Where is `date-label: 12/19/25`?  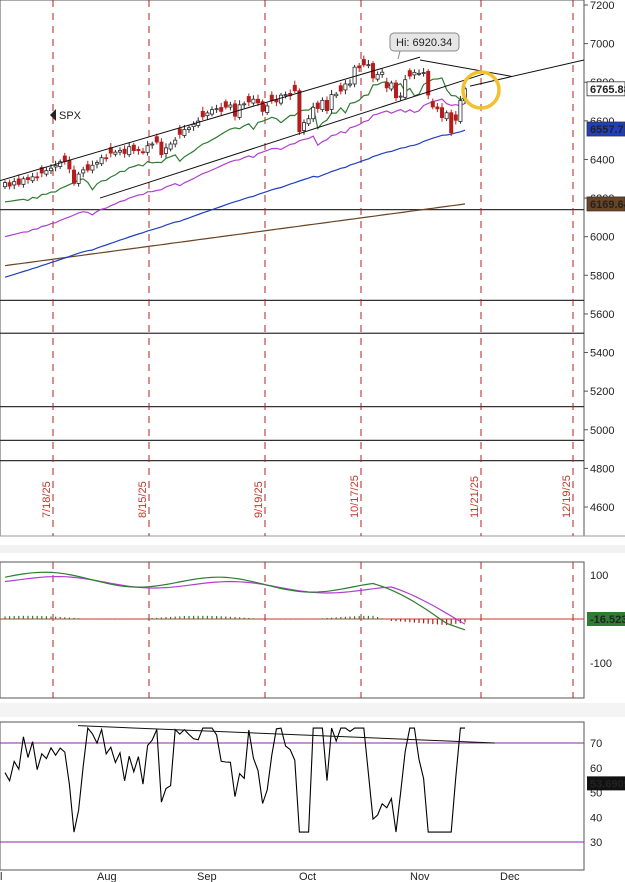
date-label: 12/19/25 is located at coordinates (567, 496).